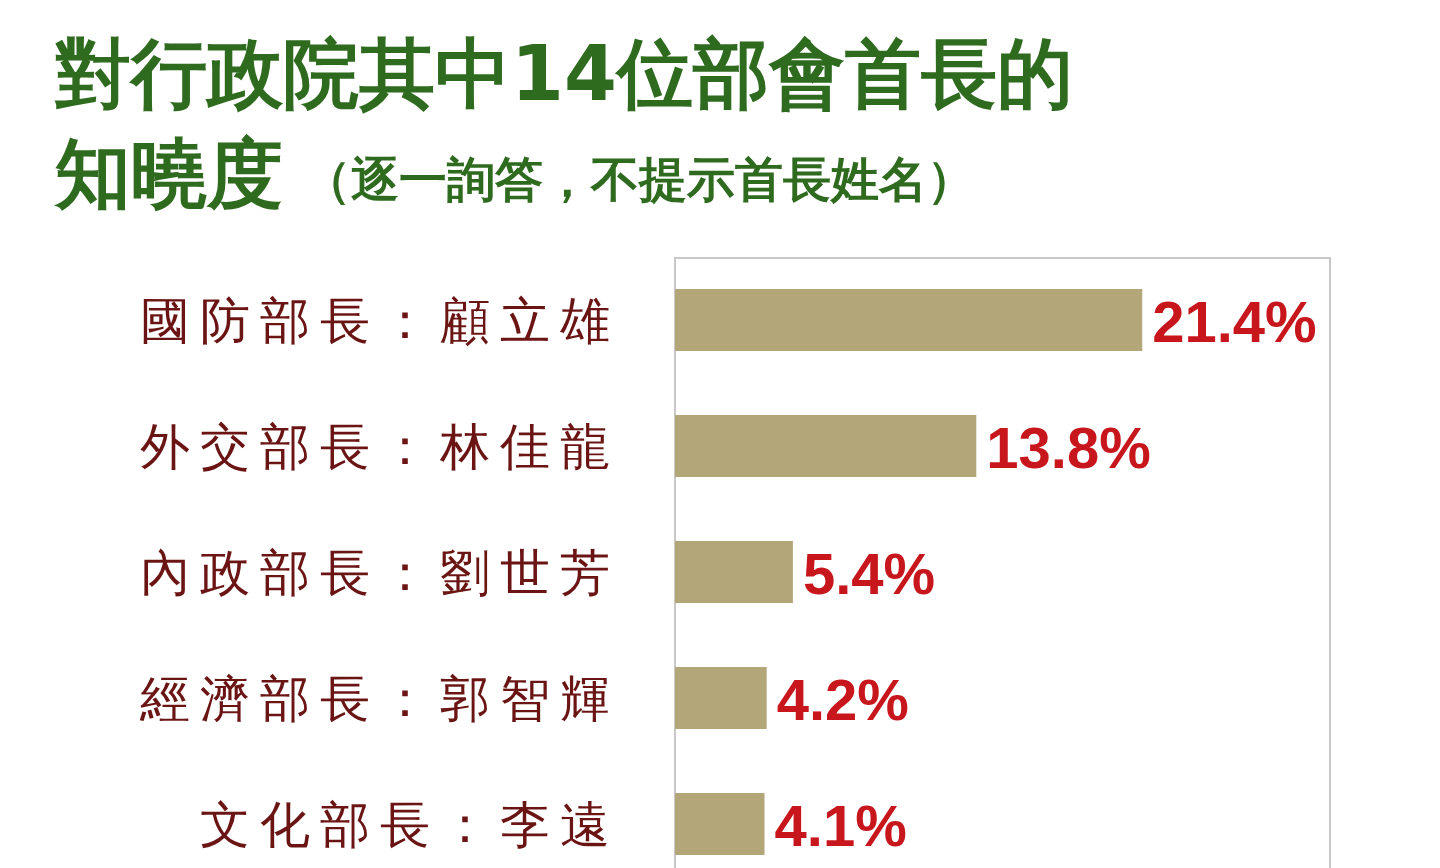 The height and width of the screenshot is (868, 1440). What do you see at coordinates (380, 447) in the screenshot?
I see `category: 外交部長：林佳龍` at bounding box center [380, 447].